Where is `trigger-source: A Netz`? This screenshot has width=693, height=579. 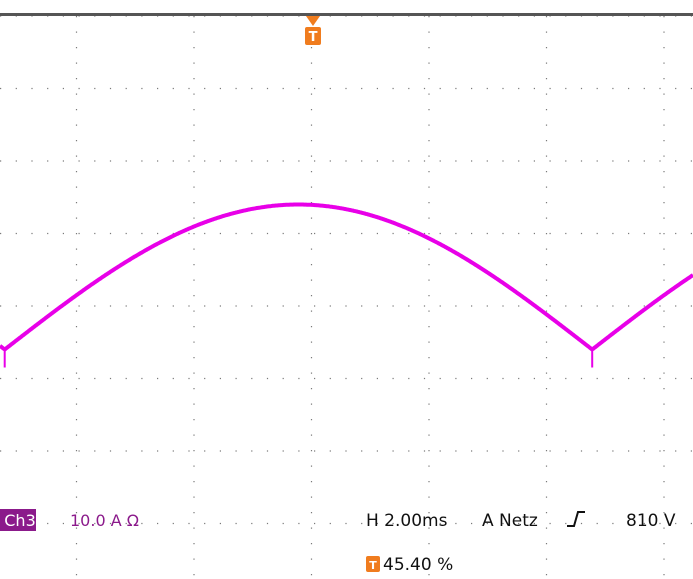
trigger-source: A Netz is located at coordinates (510, 521).